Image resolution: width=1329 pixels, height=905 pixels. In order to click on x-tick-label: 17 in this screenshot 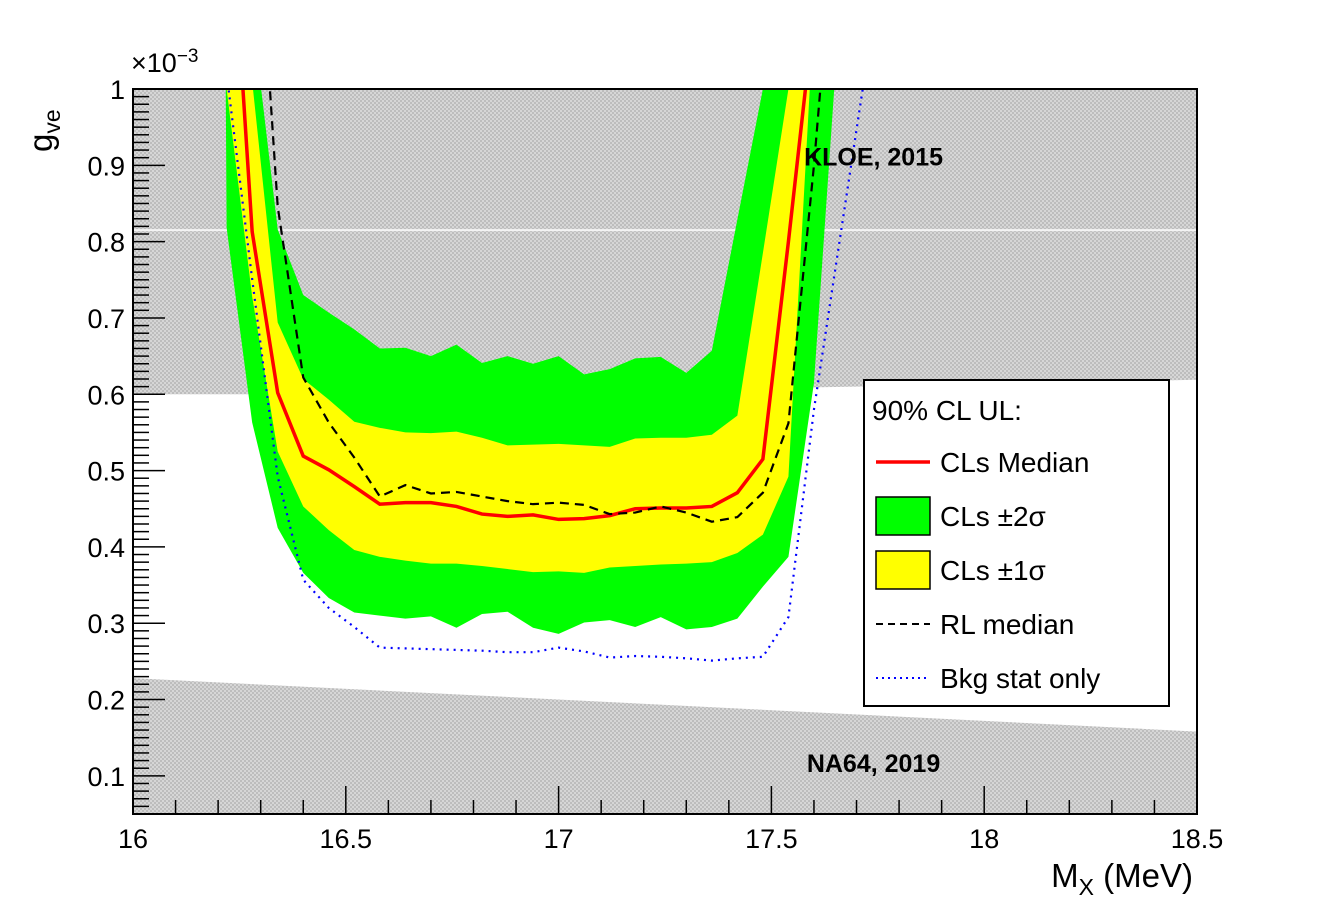, I will do `click(559, 839)`.